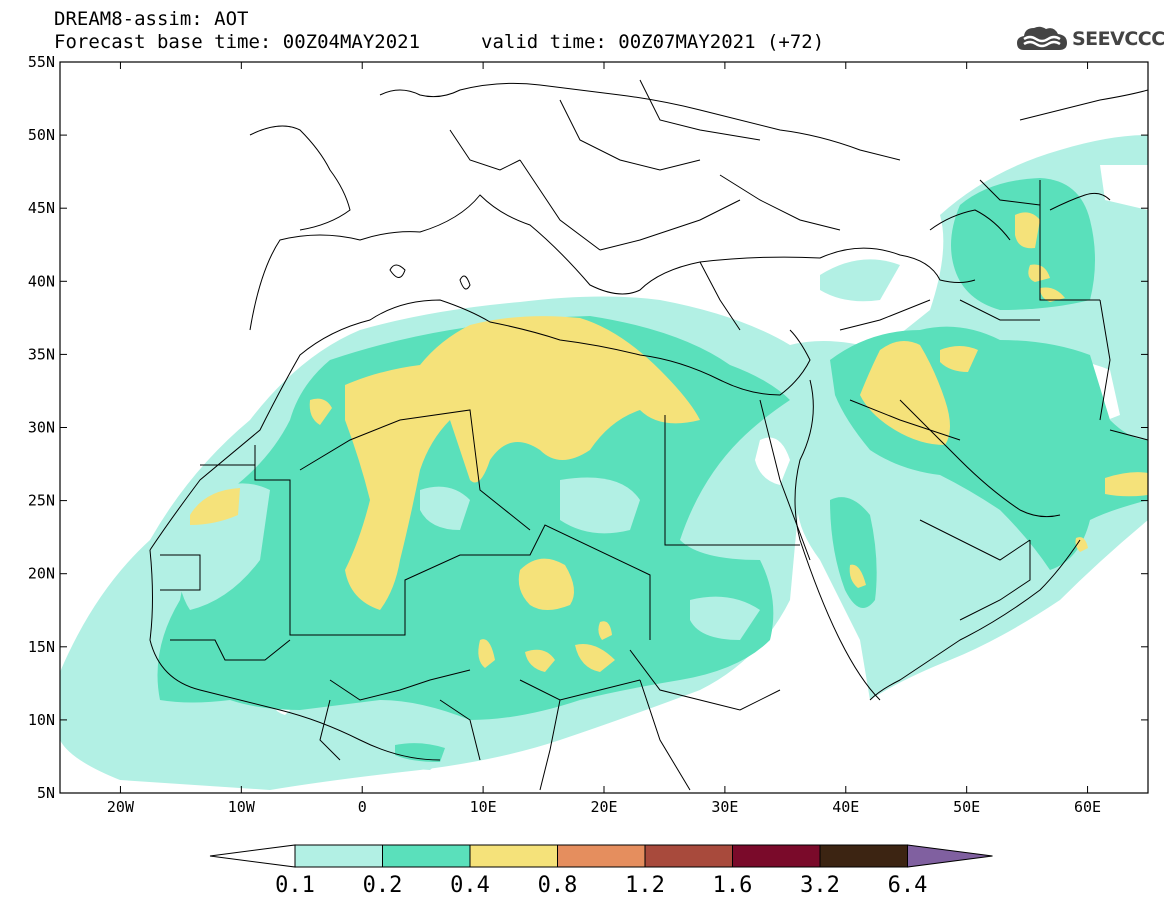 The width and height of the screenshot is (1165, 905). I want to click on lat-tick-label: 10N, so click(41, 720).